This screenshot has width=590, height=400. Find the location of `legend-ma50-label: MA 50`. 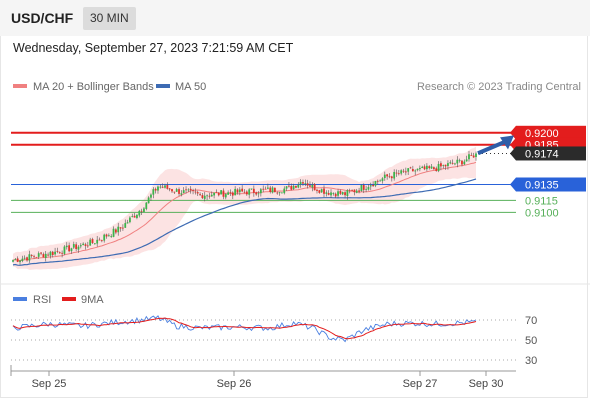

legend-ma50-label: MA 50 is located at coordinates (190, 87).